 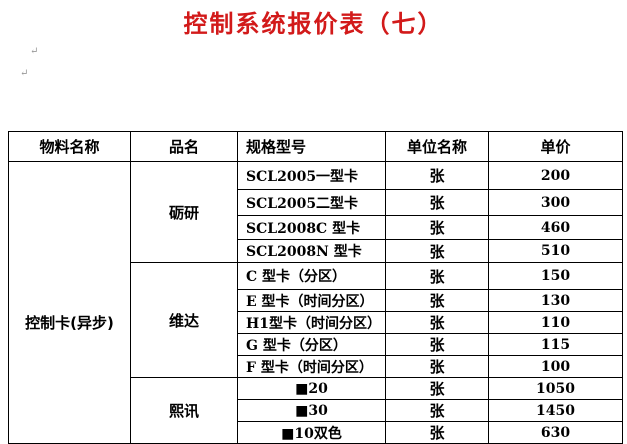 I want to click on price-cell: 115, so click(x=555, y=344).